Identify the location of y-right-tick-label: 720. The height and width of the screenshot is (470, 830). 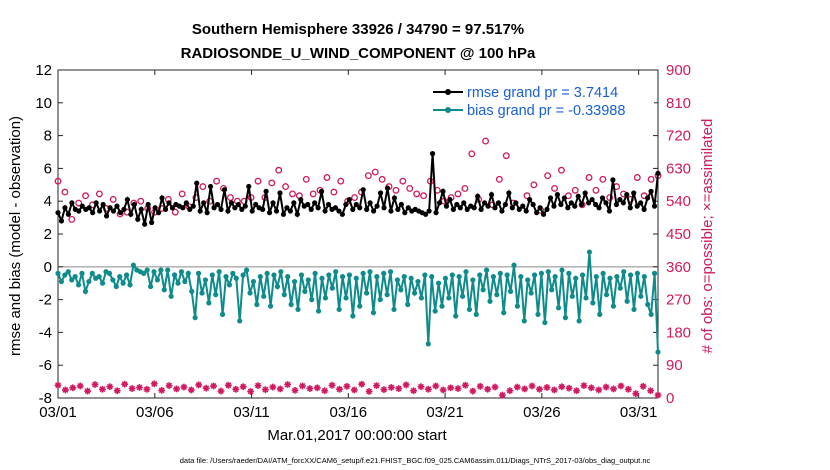
(678, 136).